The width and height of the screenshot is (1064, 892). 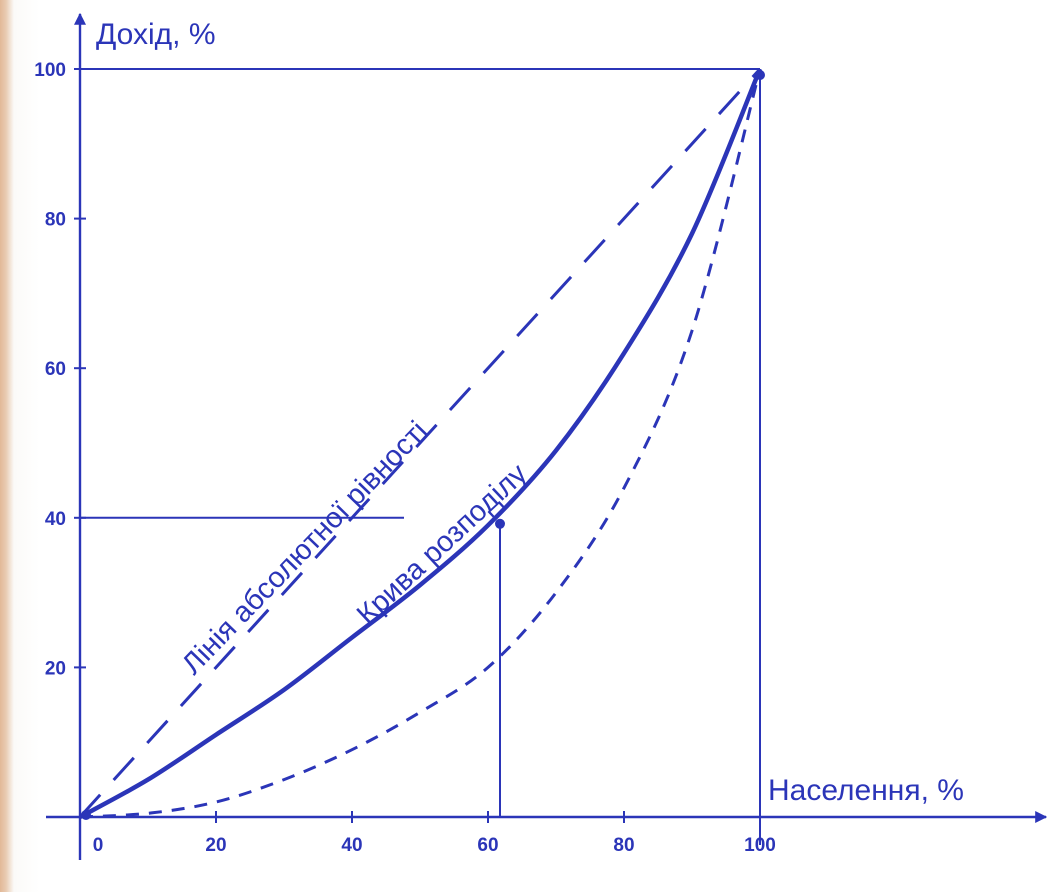 What do you see at coordinates (55, 369) in the screenshot?
I see `y-tick-label: 60` at bounding box center [55, 369].